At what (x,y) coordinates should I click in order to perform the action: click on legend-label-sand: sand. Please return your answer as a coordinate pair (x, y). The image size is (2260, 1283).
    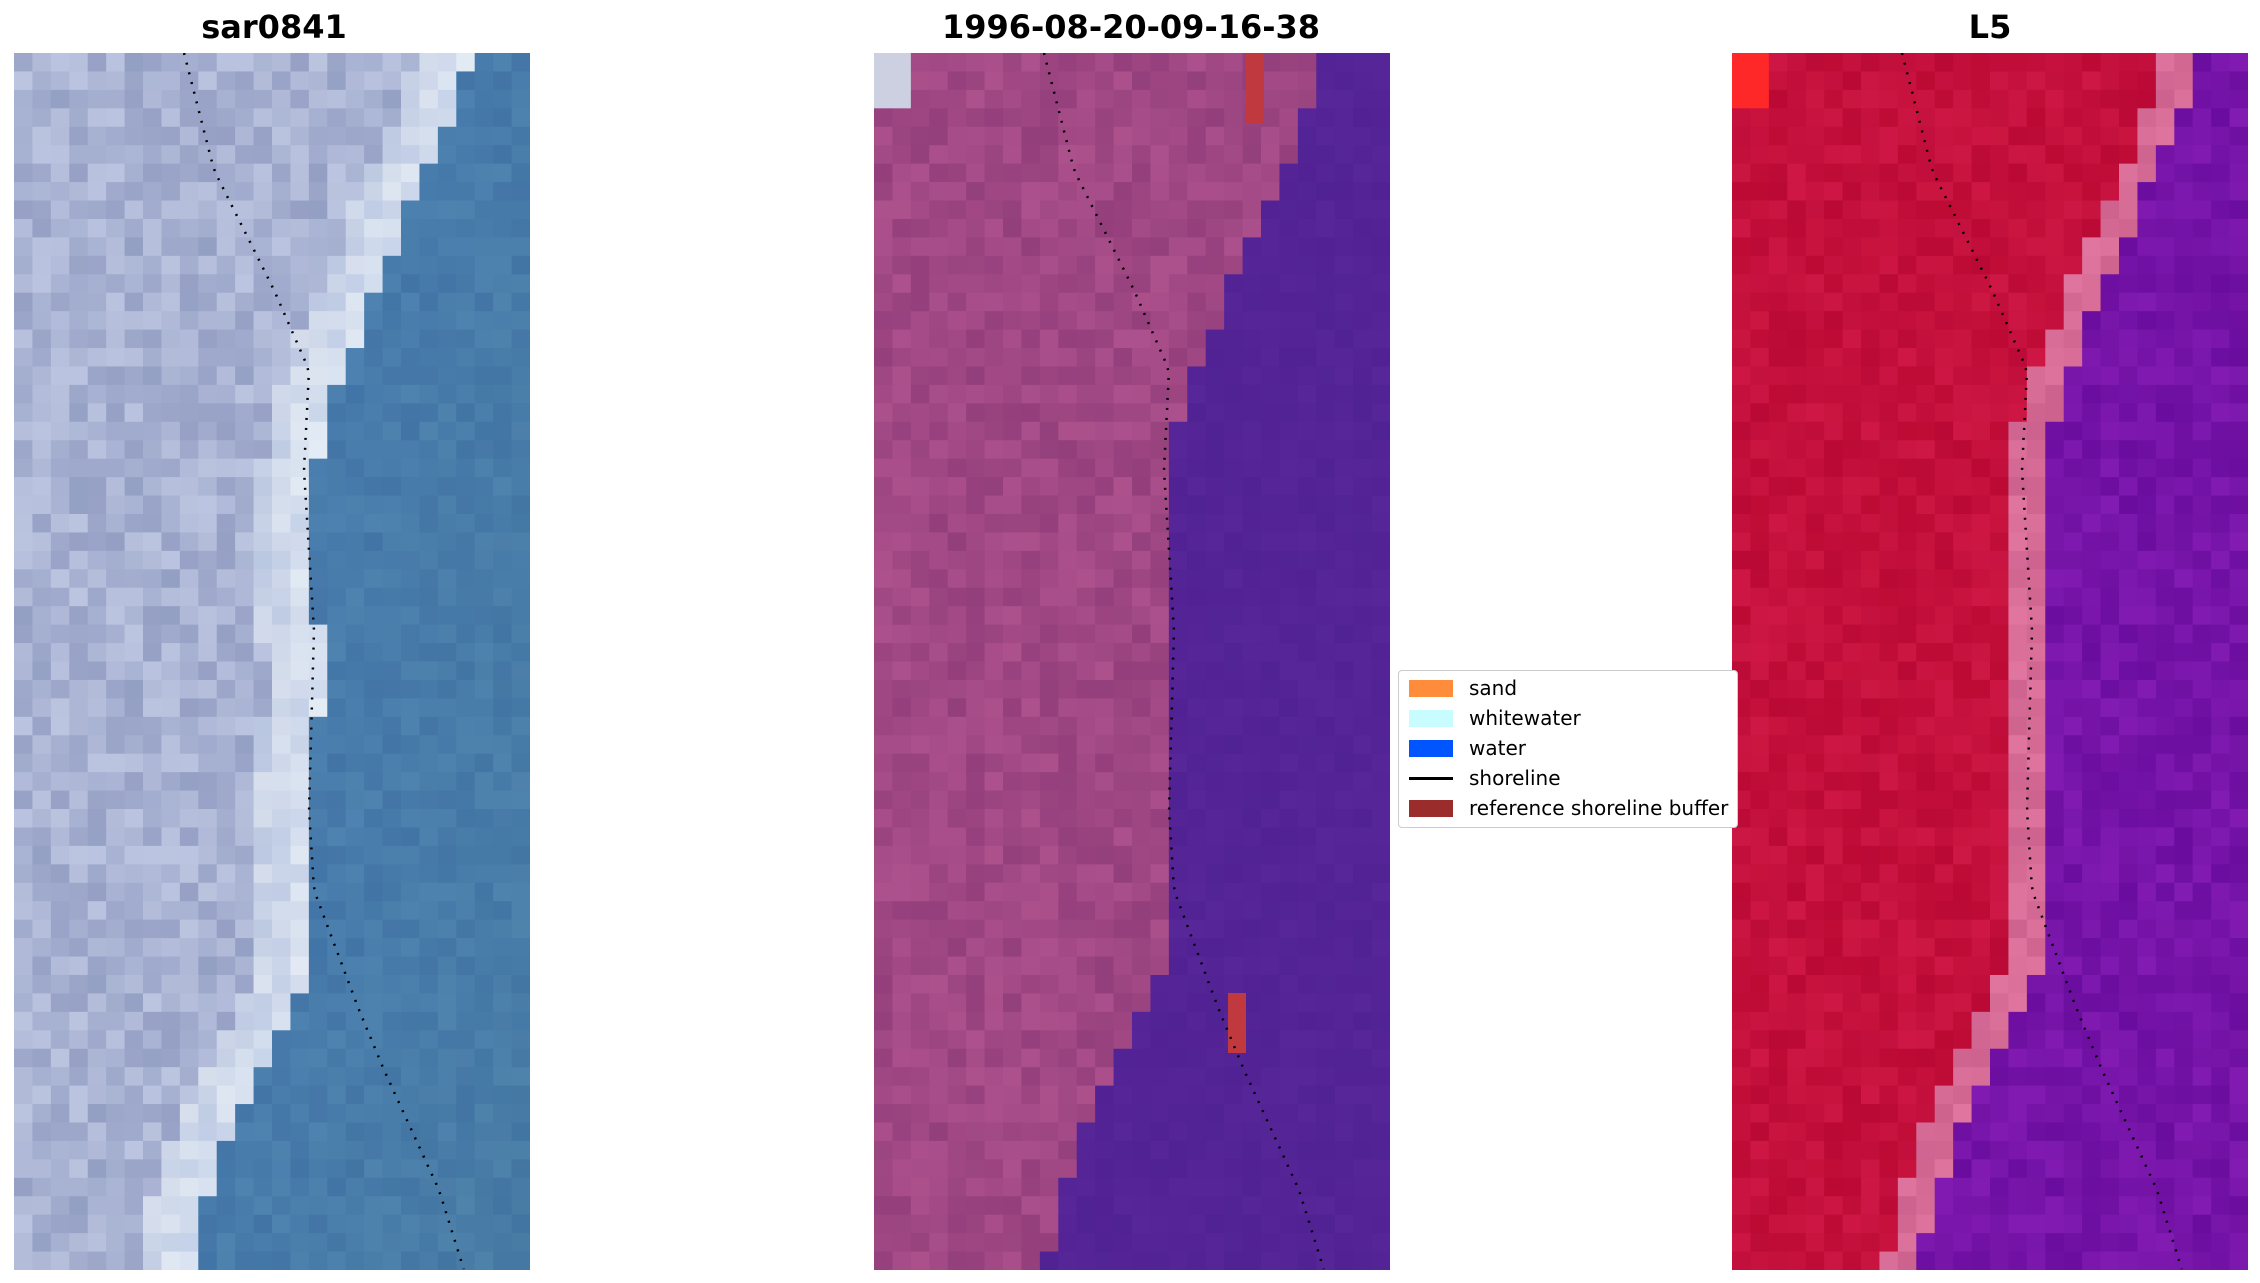
    Looking at the image, I should click on (1493, 688).